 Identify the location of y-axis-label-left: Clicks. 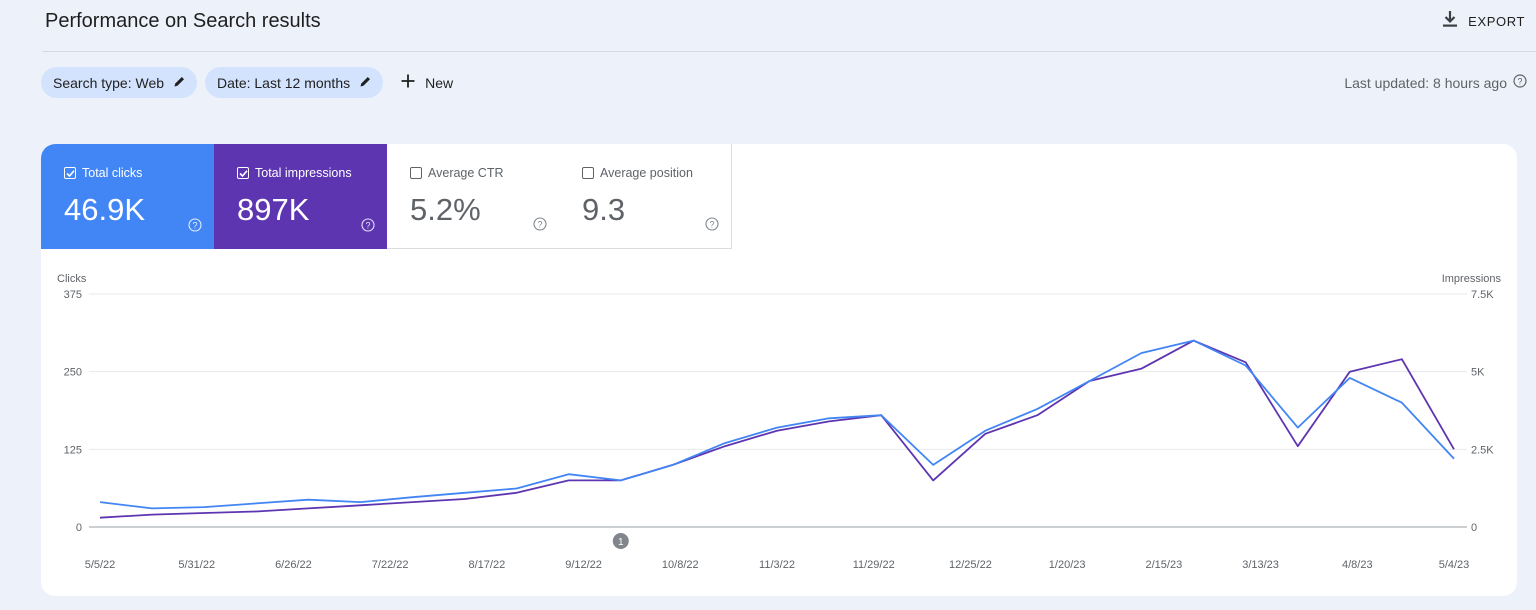
(72, 279).